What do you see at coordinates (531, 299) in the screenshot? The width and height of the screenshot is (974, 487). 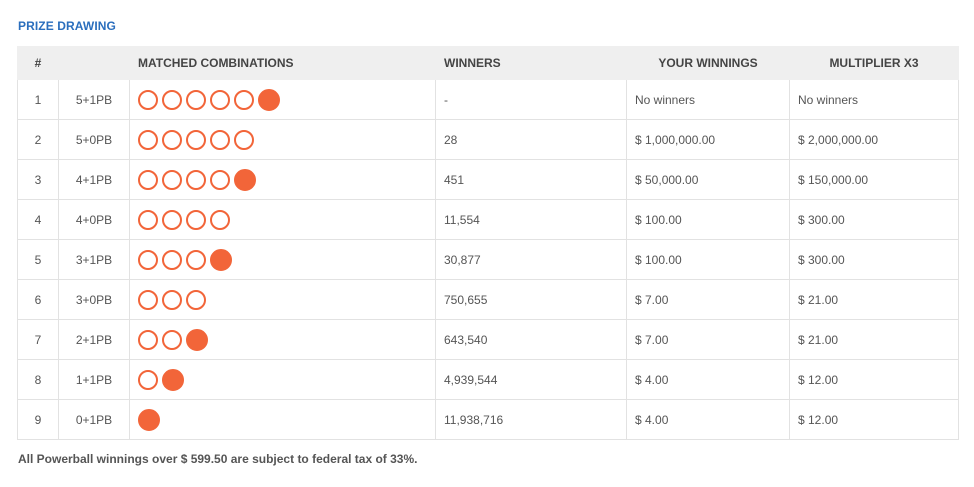 I see `winners-count: 750,655` at bounding box center [531, 299].